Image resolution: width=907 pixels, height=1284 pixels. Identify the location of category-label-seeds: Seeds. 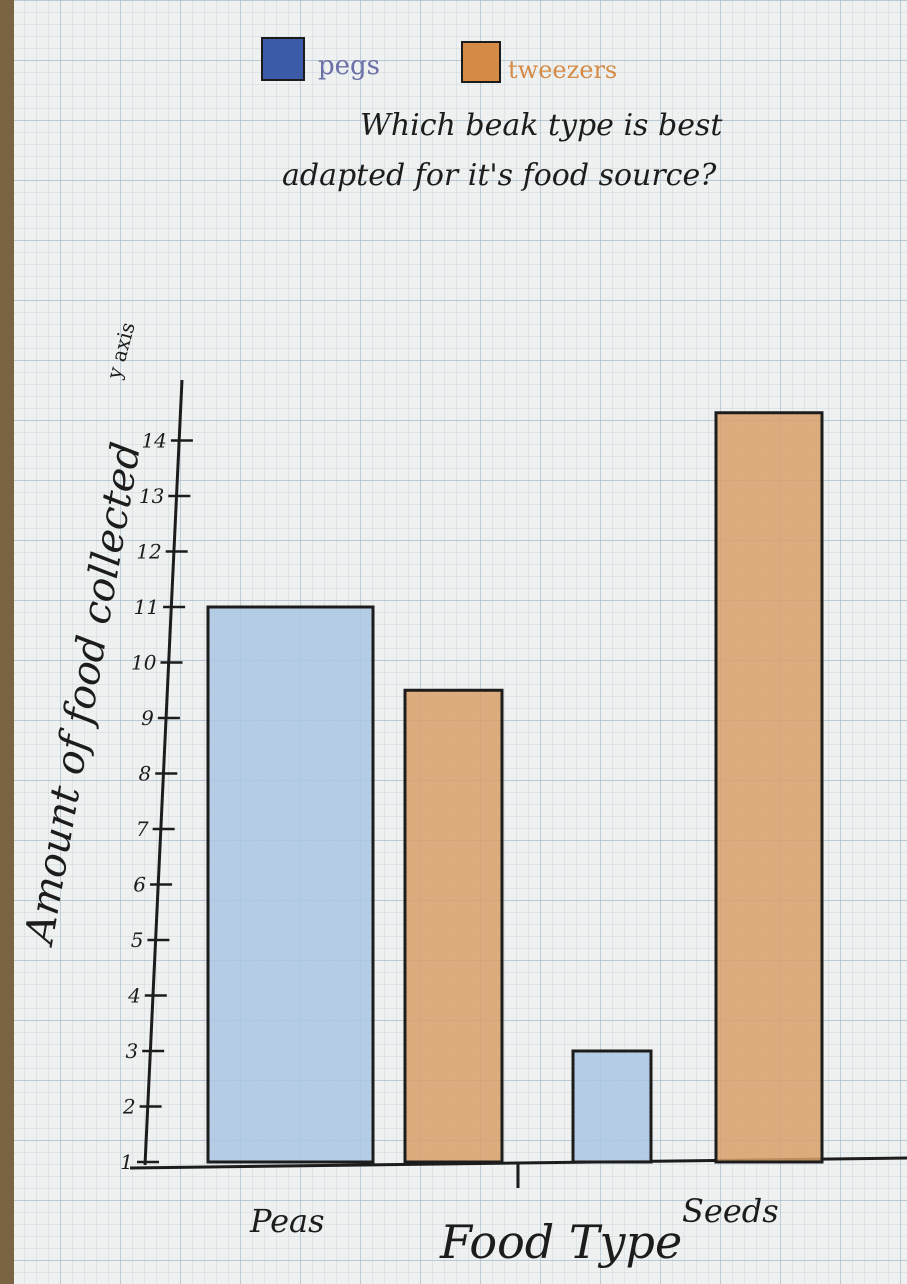
(730, 1211).